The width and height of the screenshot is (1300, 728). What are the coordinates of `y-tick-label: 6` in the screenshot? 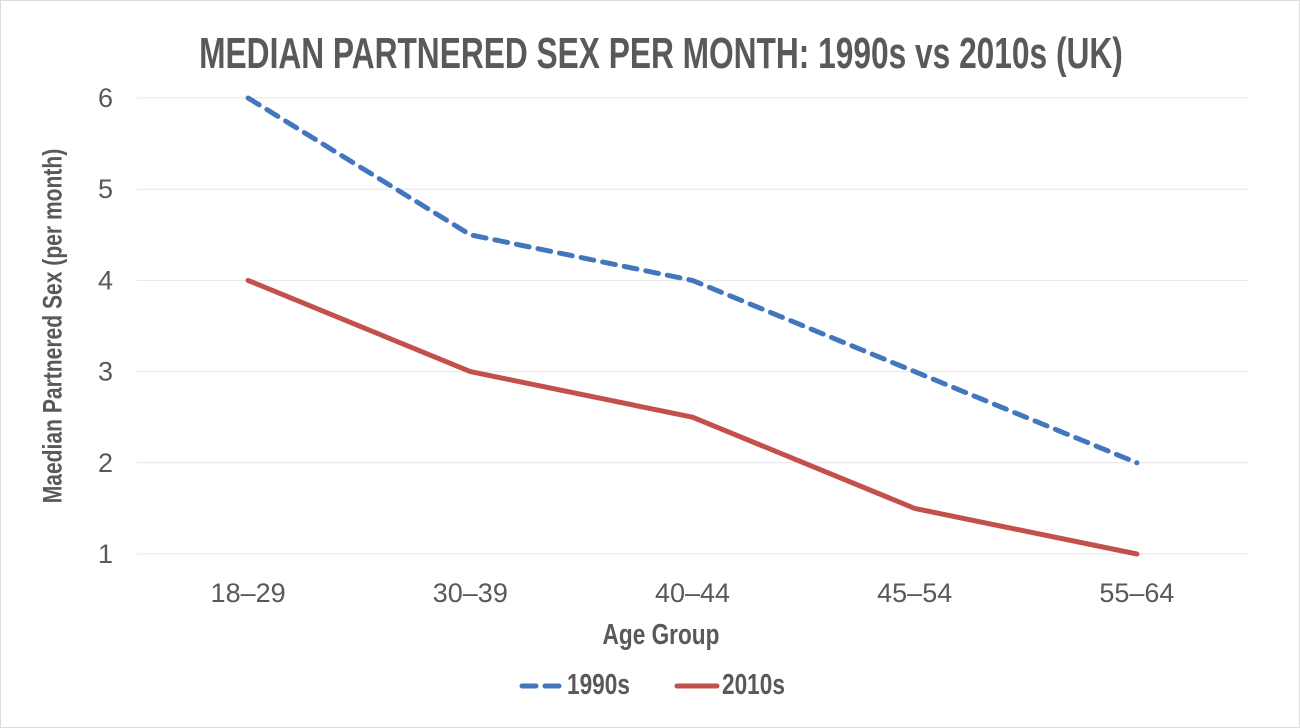 It's located at (105, 98).